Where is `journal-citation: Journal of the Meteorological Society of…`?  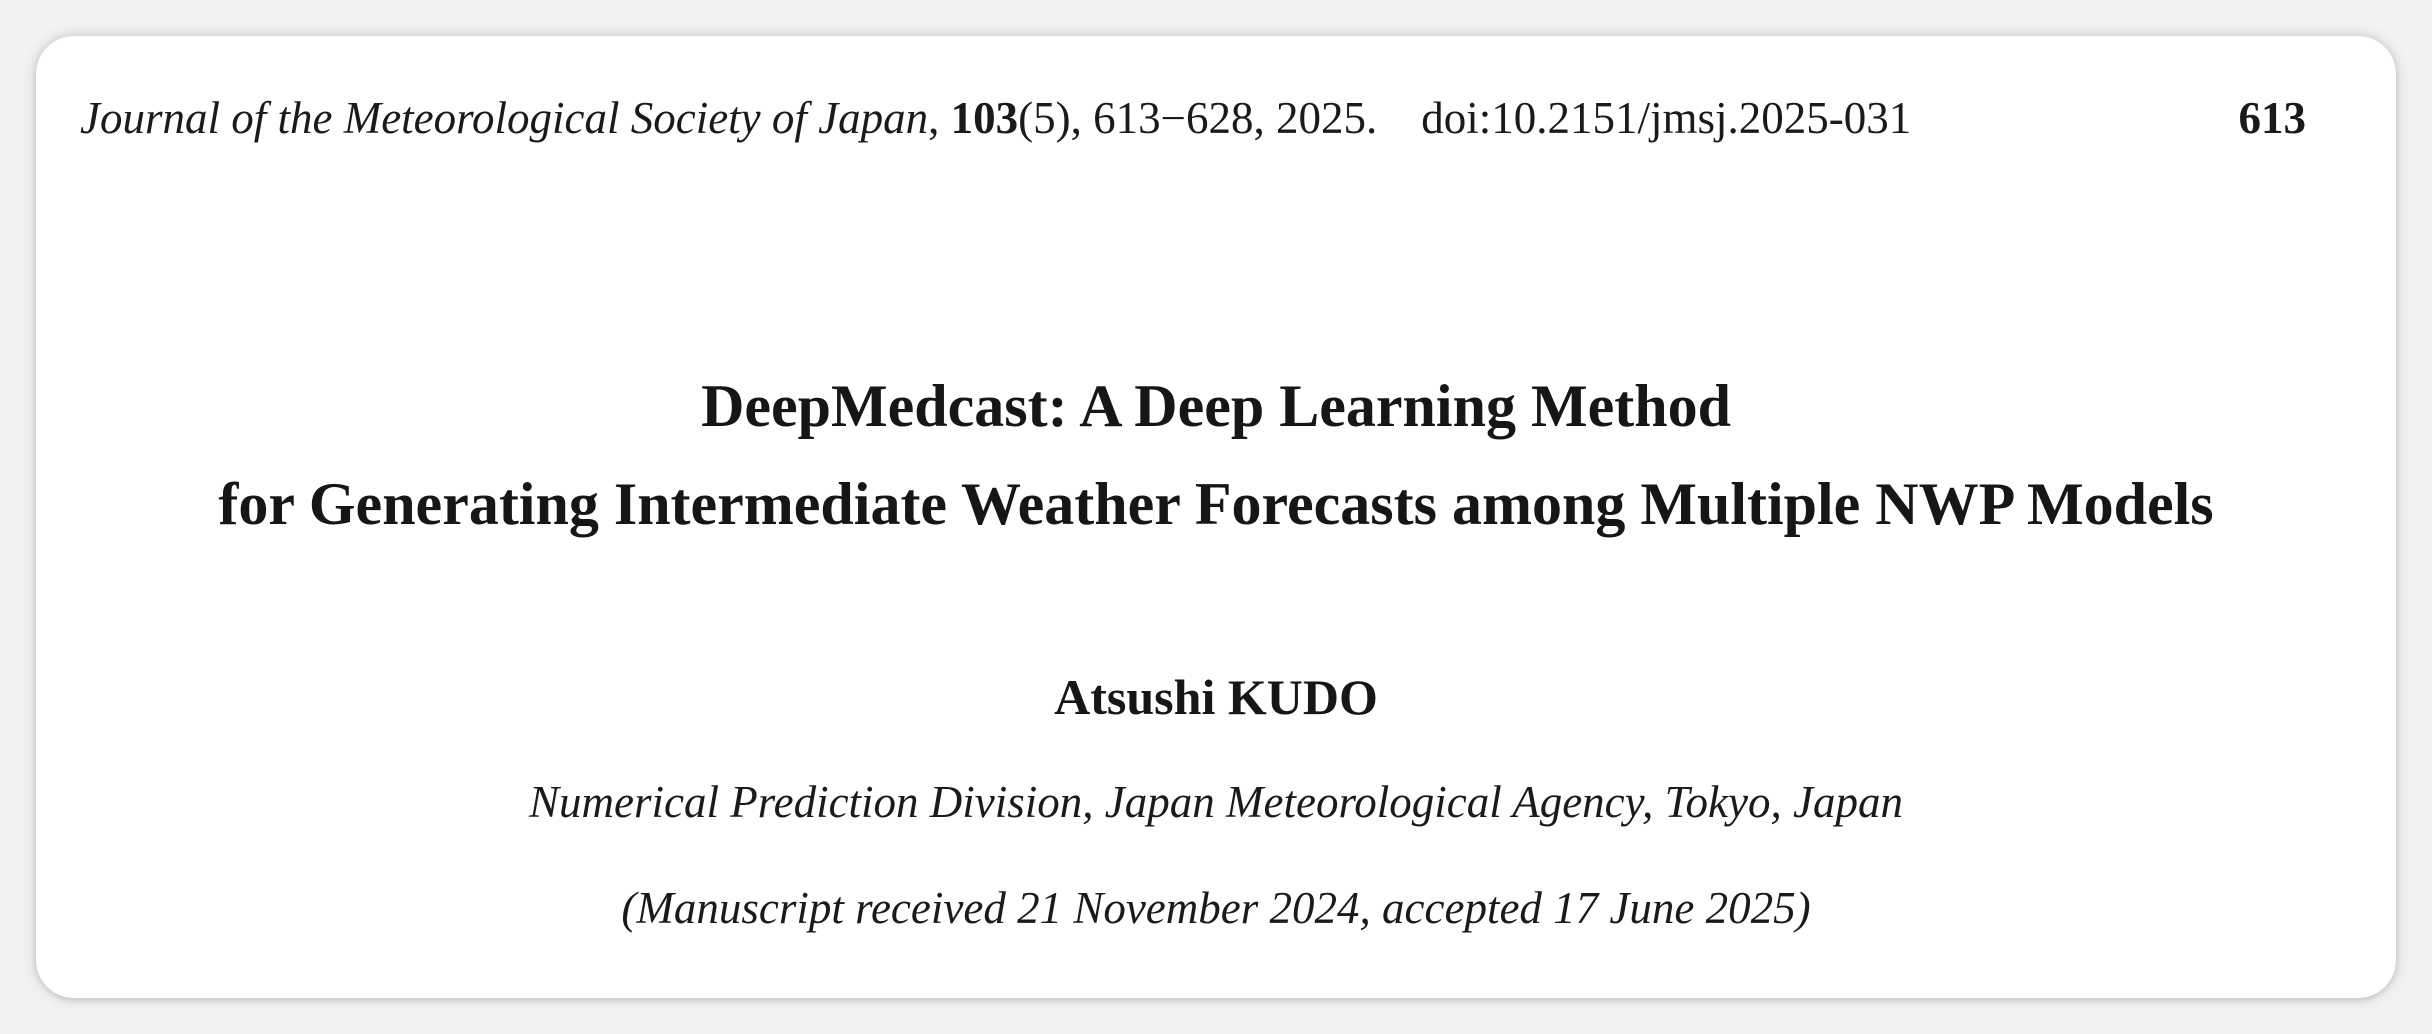
journal-citation: Journal of the Meteorological Society of… is located at coordinates (995, 118).